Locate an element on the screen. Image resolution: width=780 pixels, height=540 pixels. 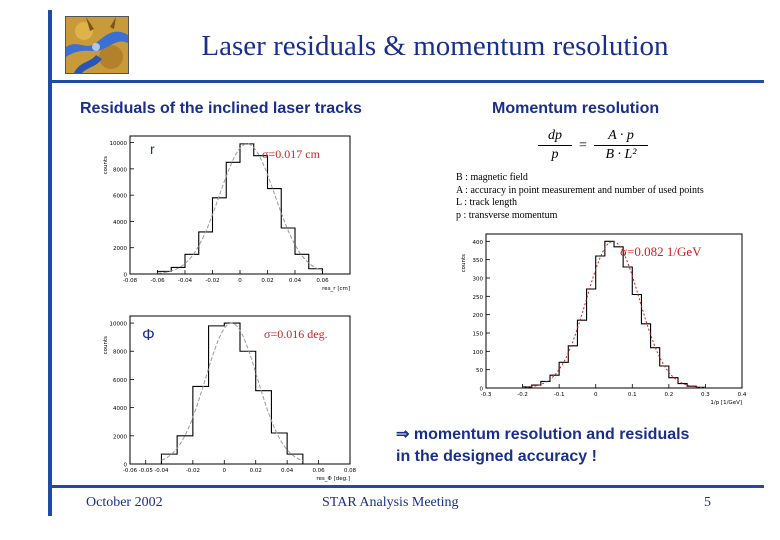
x-tick-label: -0.2 is located at coordinates (522, 395).